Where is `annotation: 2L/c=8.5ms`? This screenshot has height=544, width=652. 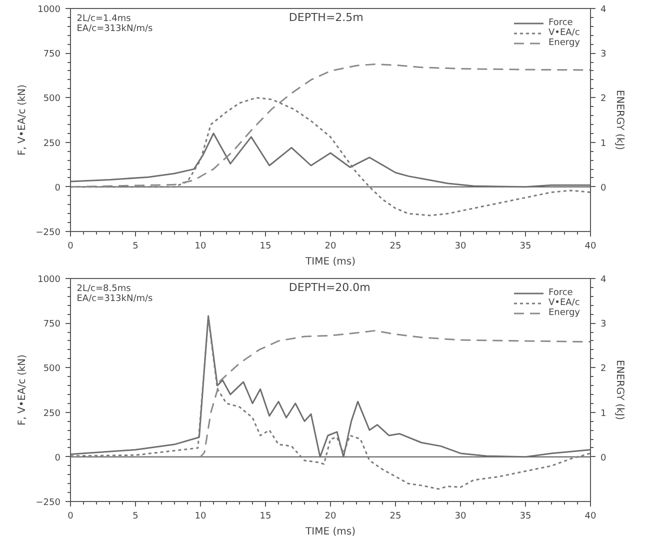 annotation: 2L/c=8.5ms is located at coordinates (104, 289).